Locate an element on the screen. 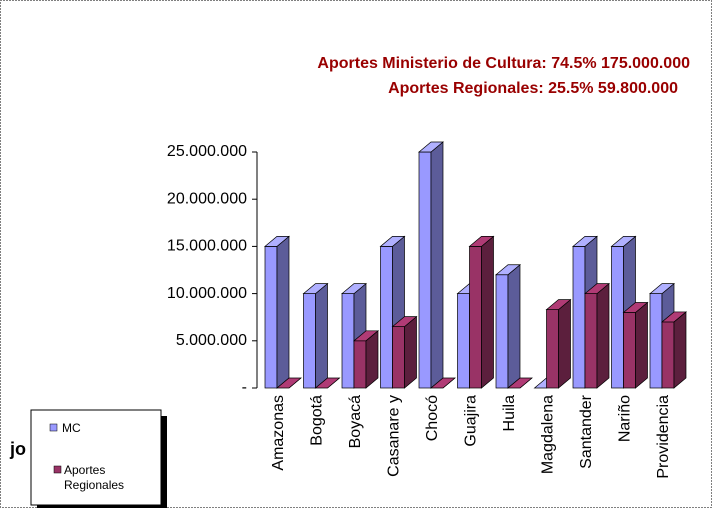 The width and height of the screenshot is (712, 513). y-tick-label: 5.000.000 is located at coordinates (211, 340).